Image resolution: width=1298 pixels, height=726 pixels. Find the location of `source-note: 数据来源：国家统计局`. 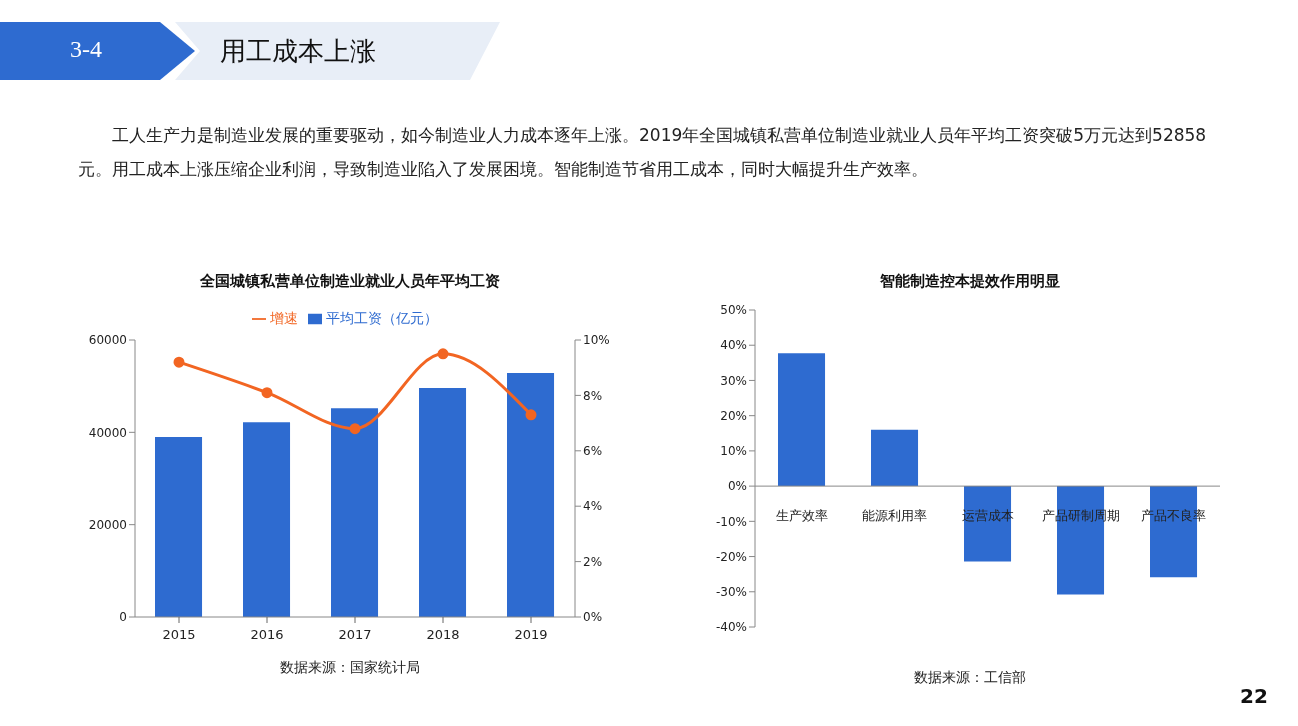

source-note: 数据来源：国家统计局 is located at coordinates (350, 668).